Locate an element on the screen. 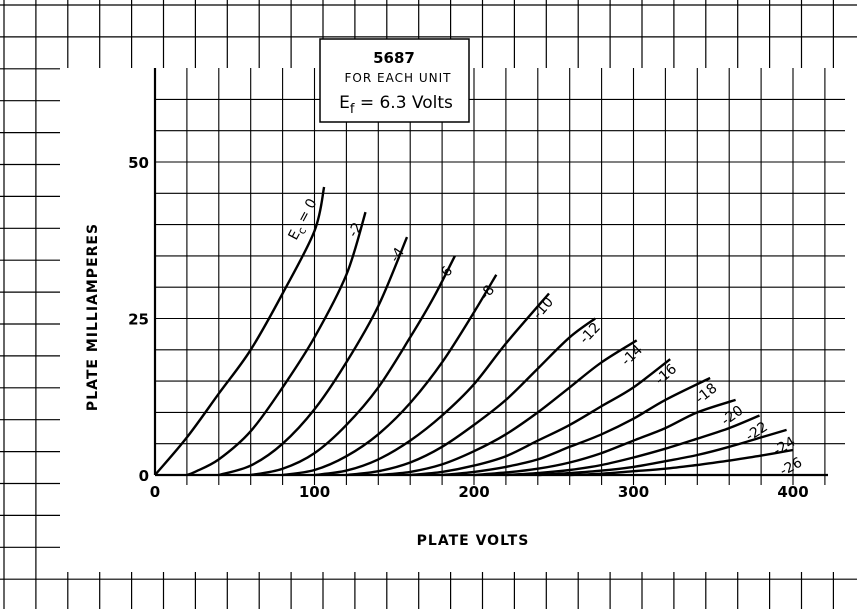  curve-ec--12 is located at coordinates (471, 397).